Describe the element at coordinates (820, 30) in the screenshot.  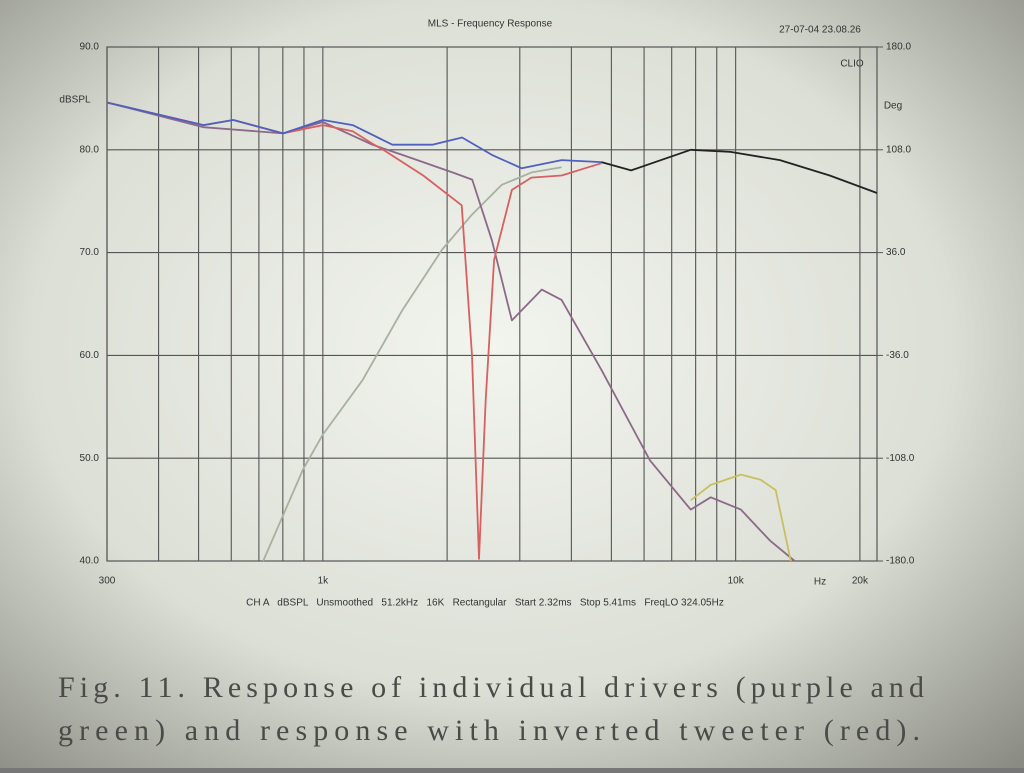
I see `timestamp: 27-07-04 23.08.26` at that location.